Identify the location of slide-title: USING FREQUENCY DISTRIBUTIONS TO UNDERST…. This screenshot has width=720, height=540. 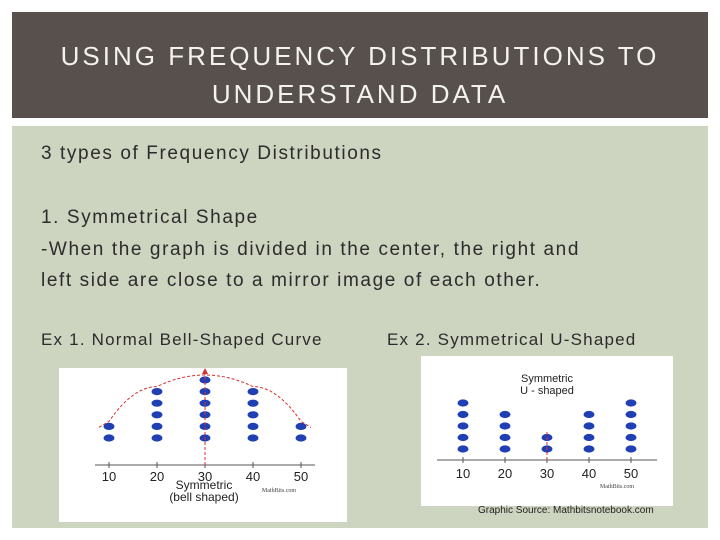
(360, 75).